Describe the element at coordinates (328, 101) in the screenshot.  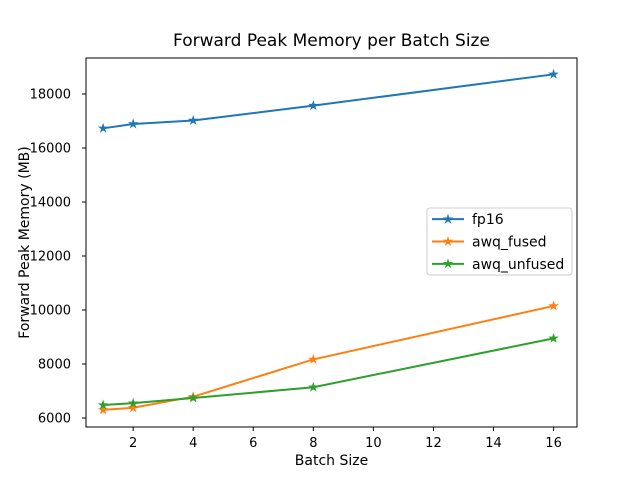
I see `series-line-fp16` at that location.